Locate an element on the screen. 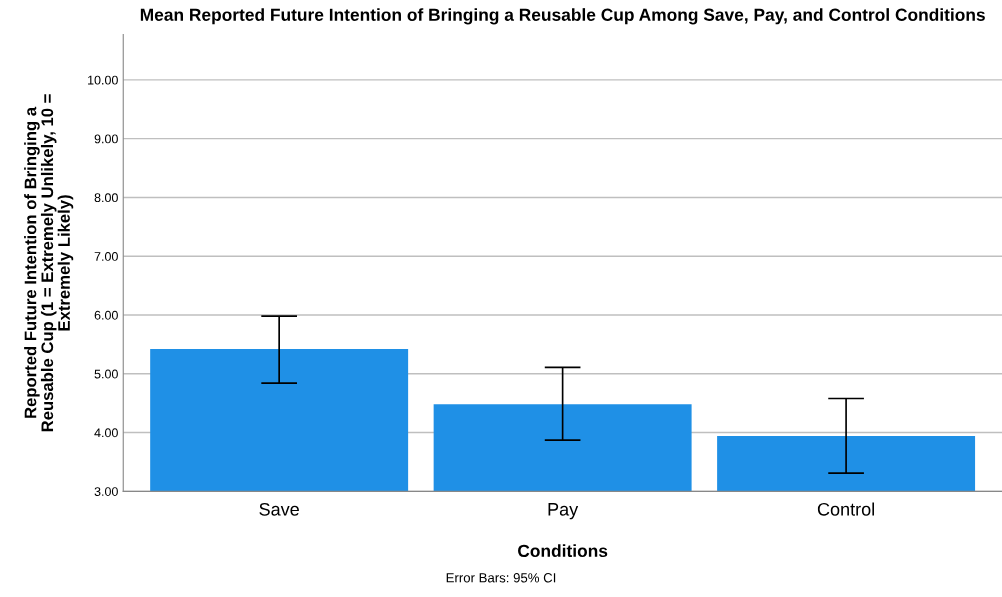 The height and width of the screenshot is (597, 1002). y-tick-label: 3.00 is located at coordinates (106, 491).